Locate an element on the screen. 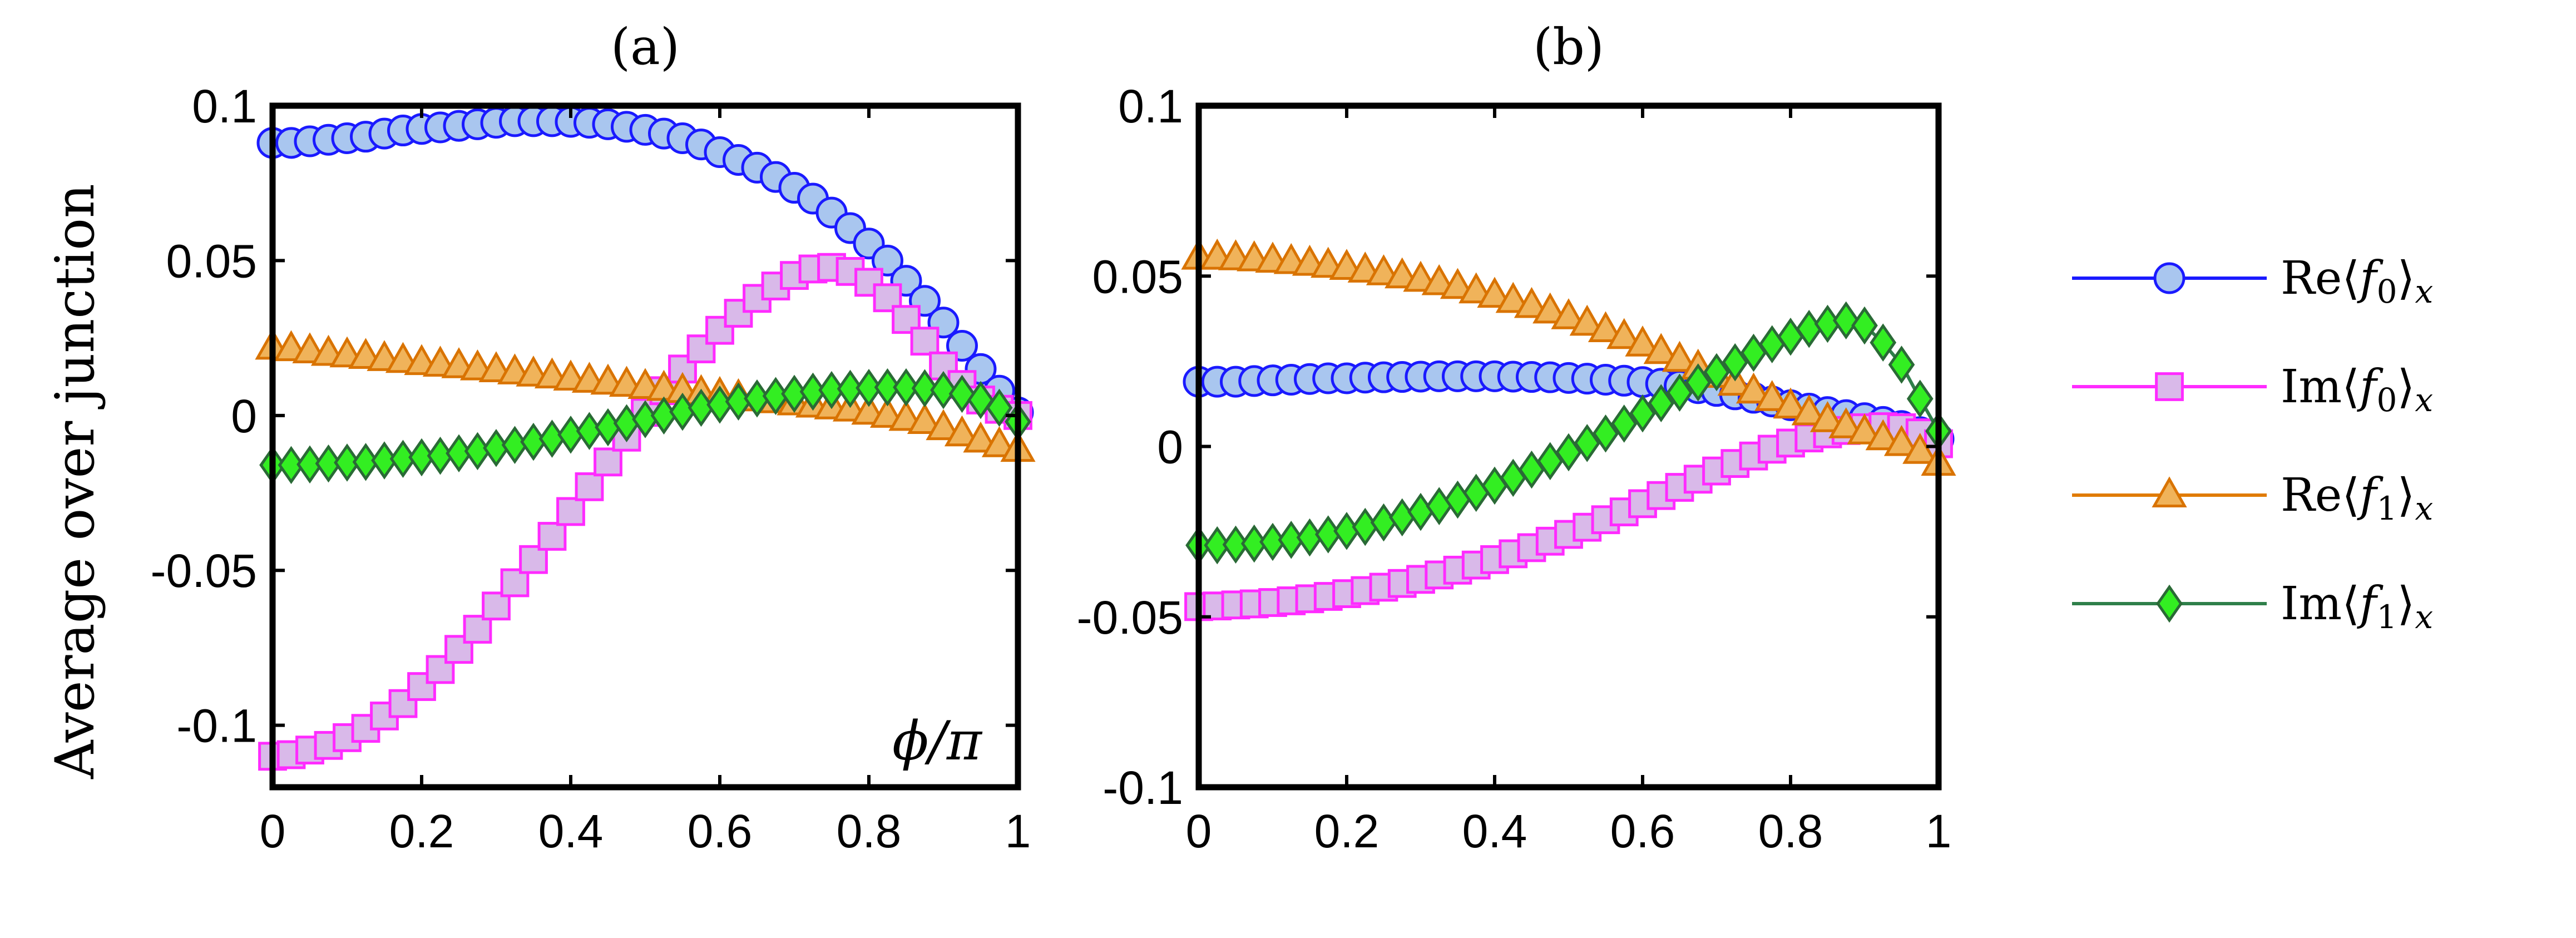 Image resolution: width=2576 pixels, height=938 pixels. legend-marker-im_f1 is located at coordinates (2169, 603).